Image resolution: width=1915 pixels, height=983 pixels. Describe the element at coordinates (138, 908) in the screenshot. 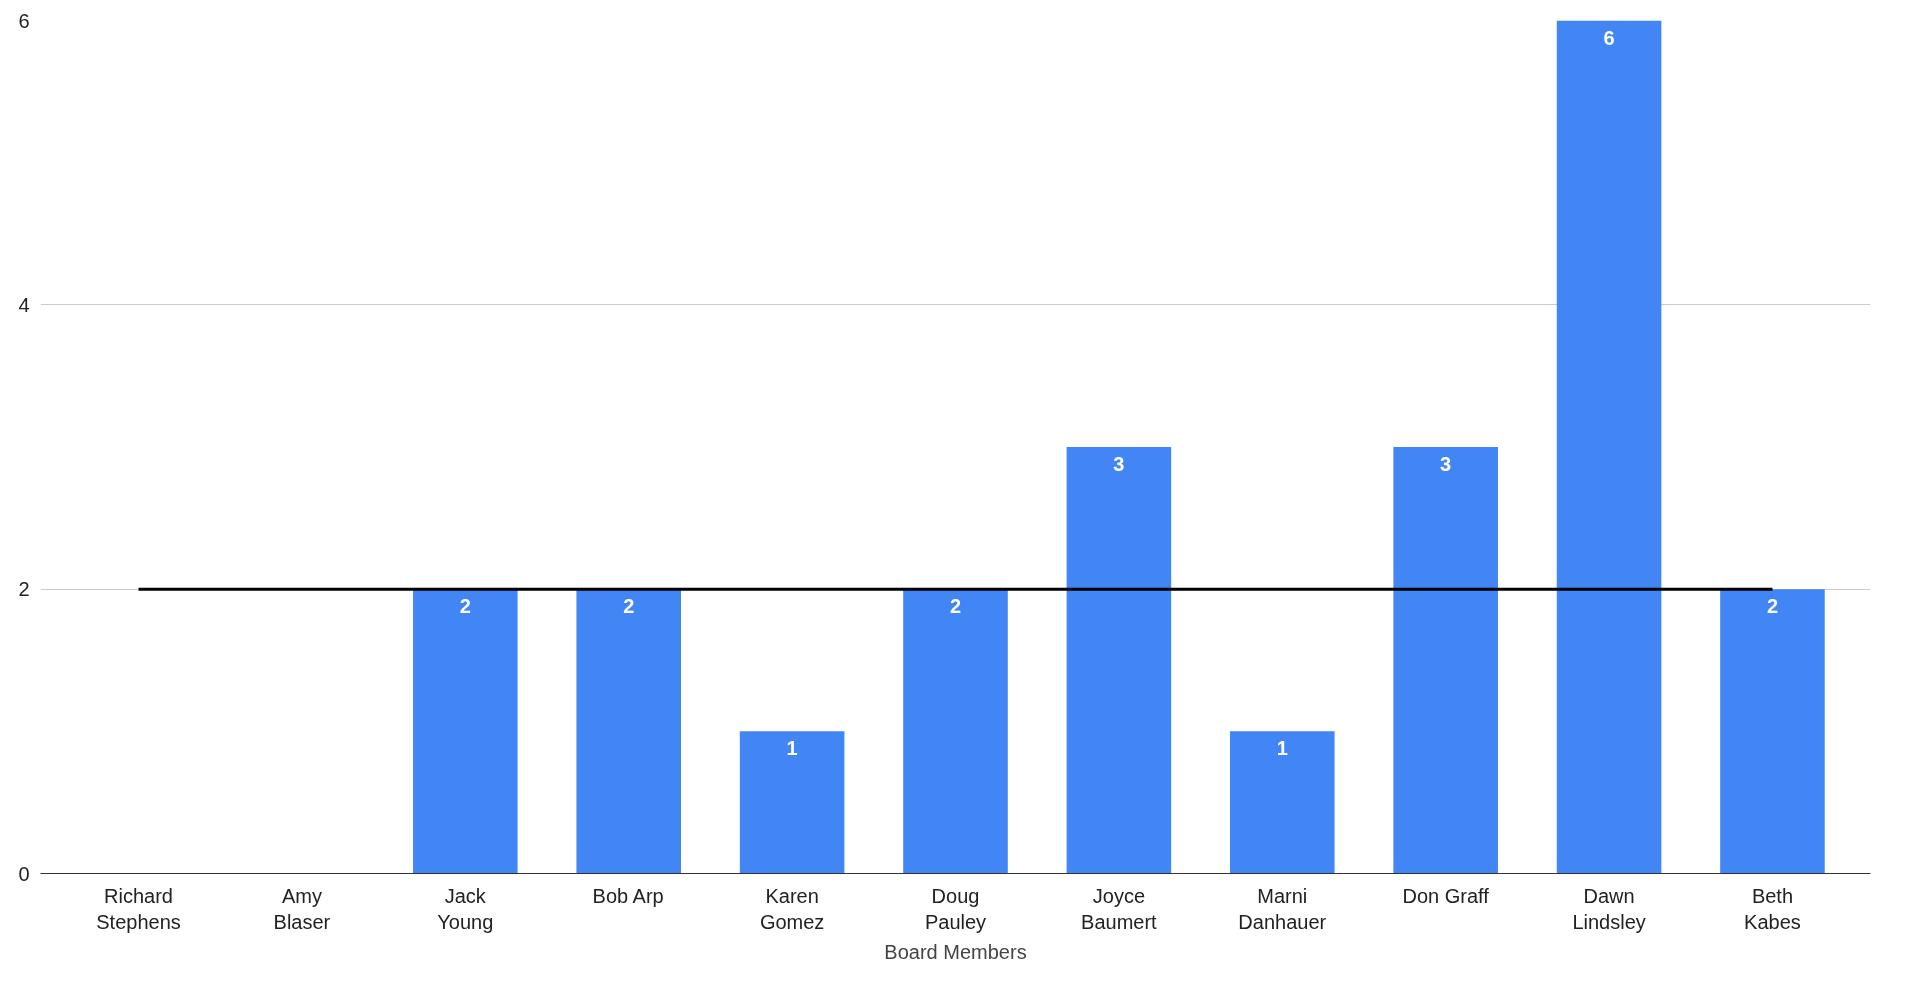

I see `x-tick-label: Richard Stephens` at that location.